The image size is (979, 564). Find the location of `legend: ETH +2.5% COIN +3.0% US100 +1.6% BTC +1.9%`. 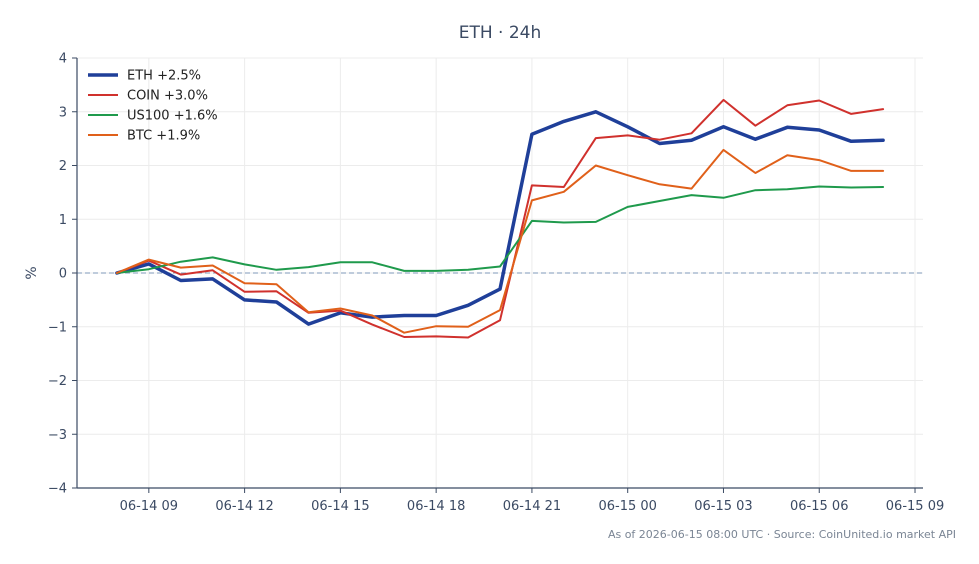

legend: ETH +2.5% COIN +3.0% US100 +1.6% BTC +1.9% is located at coordinates (153, 106).